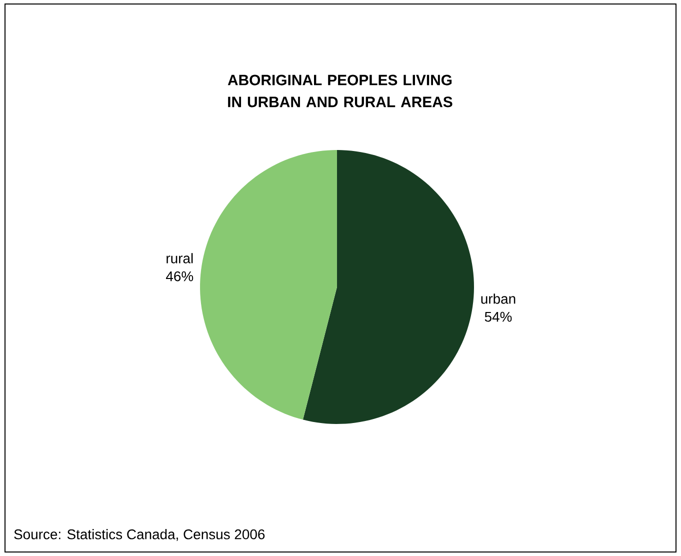  Describe the element at coordinates (139, 535) in the screenshot. I see `source-note: Source: Statistics Canada, Census 2006` at that location.